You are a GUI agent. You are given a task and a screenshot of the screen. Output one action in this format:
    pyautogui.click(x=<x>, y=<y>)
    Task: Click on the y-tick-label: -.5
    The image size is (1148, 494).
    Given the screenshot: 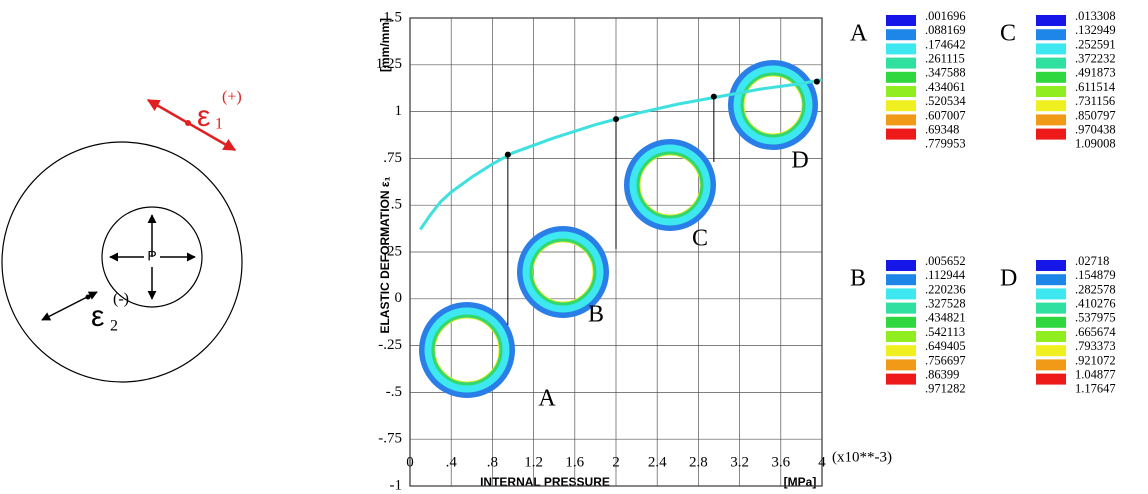 What is the action you would take?
    pyautogui.click(x=394, y=392)
    